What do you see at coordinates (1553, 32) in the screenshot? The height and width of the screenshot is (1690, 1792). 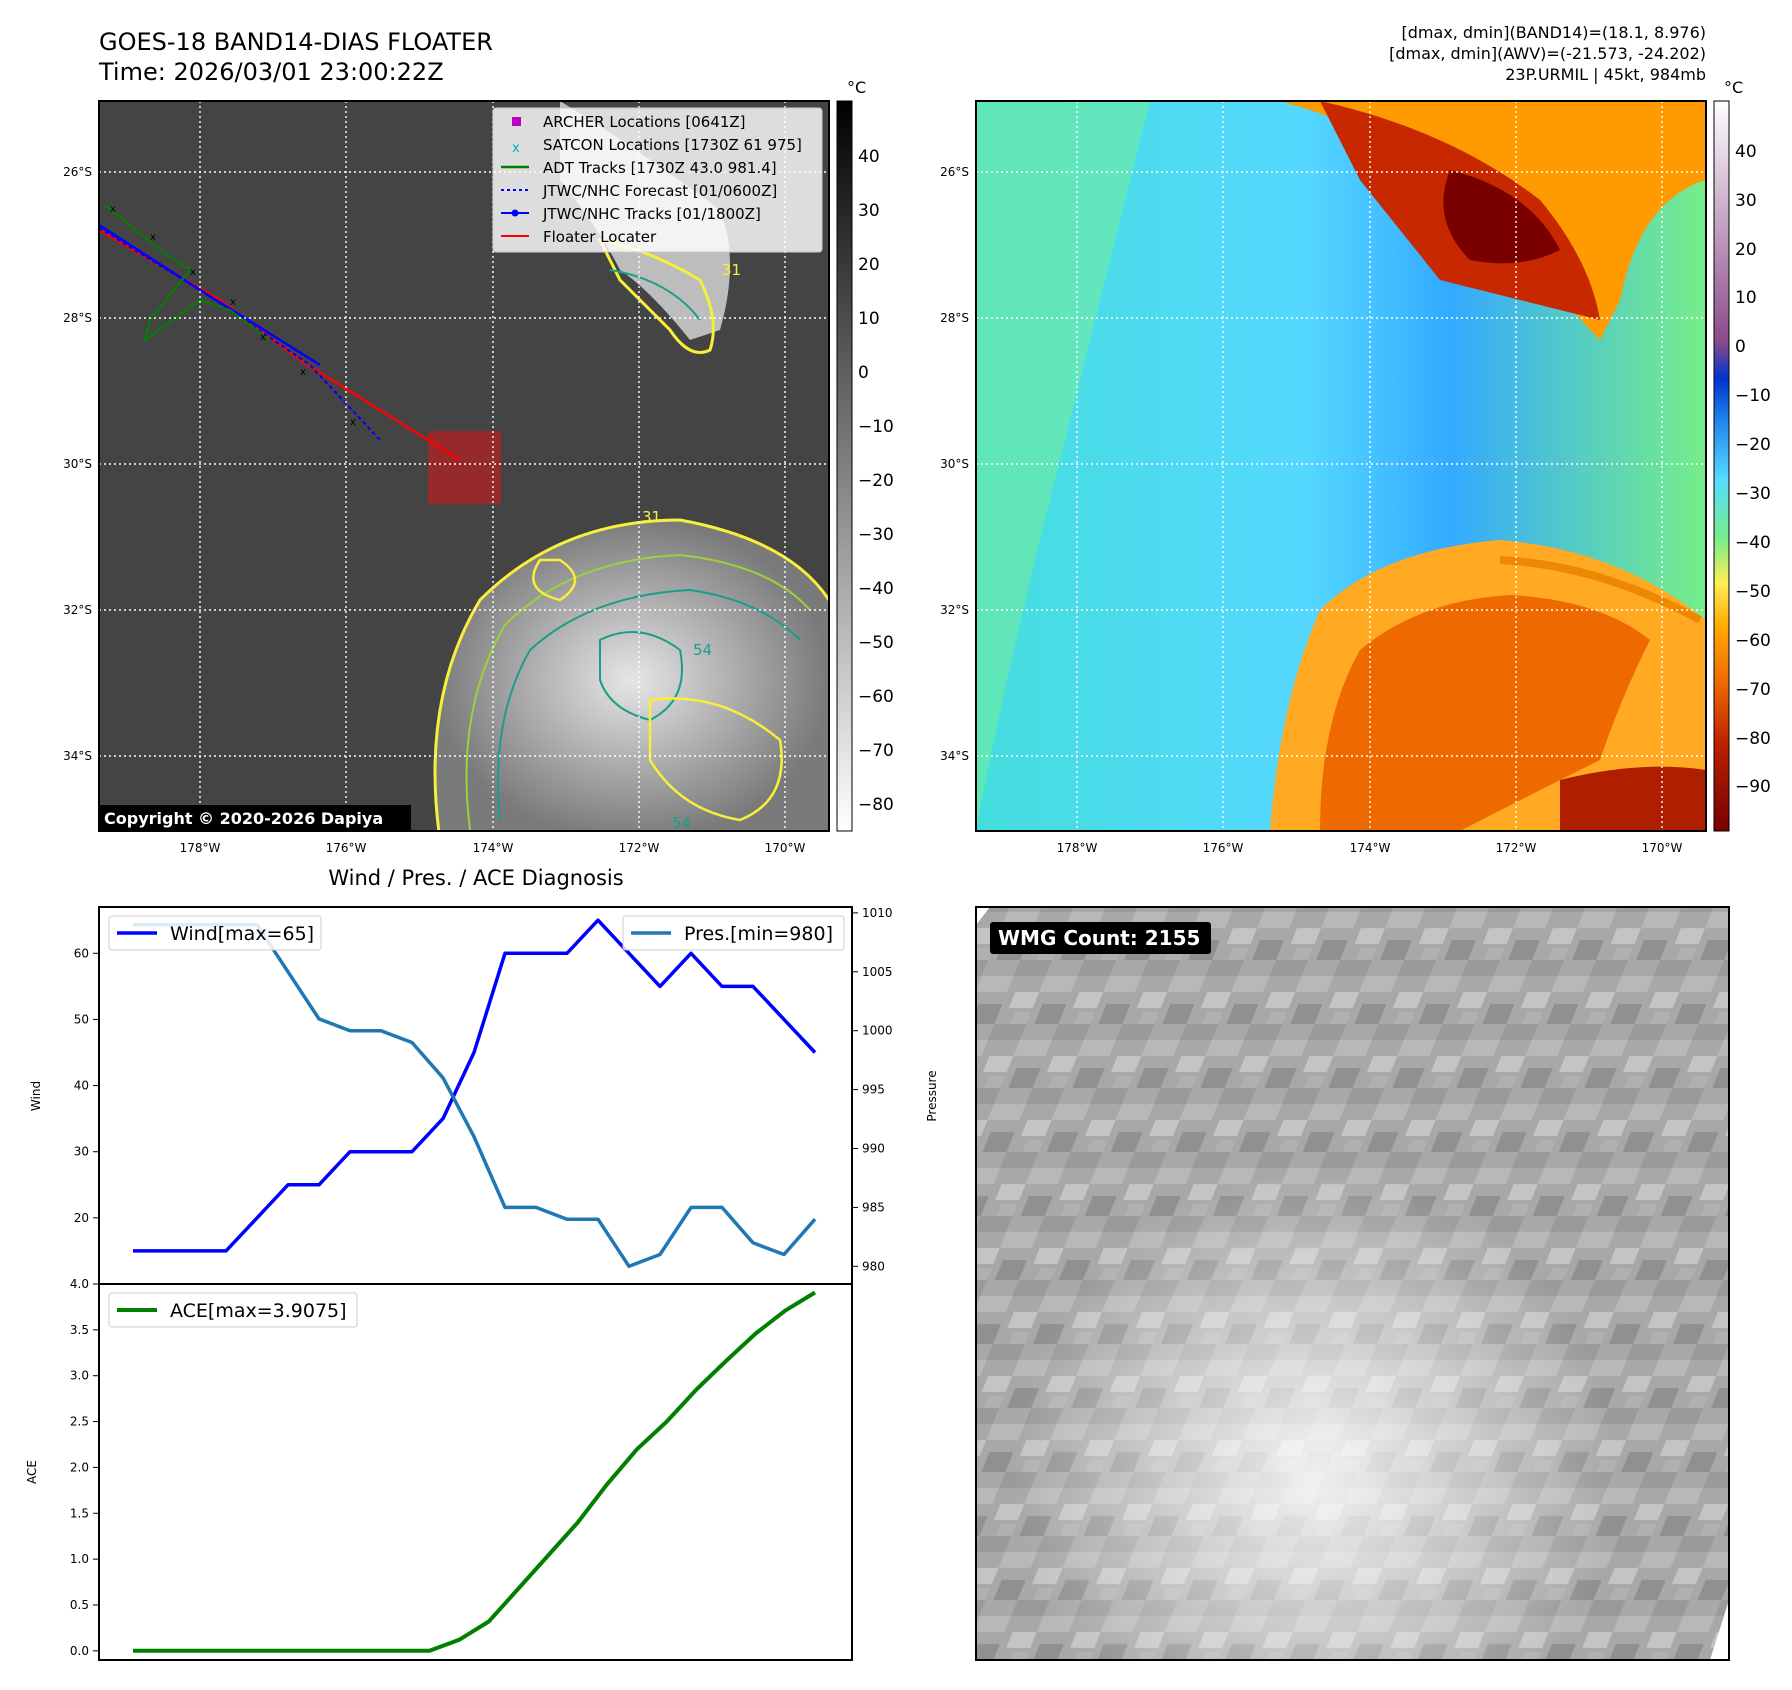 I see `dmax-band14: [dmax, dmin](BAND14)=(18.1, 8.976)` at bounding box center [1553, 32].